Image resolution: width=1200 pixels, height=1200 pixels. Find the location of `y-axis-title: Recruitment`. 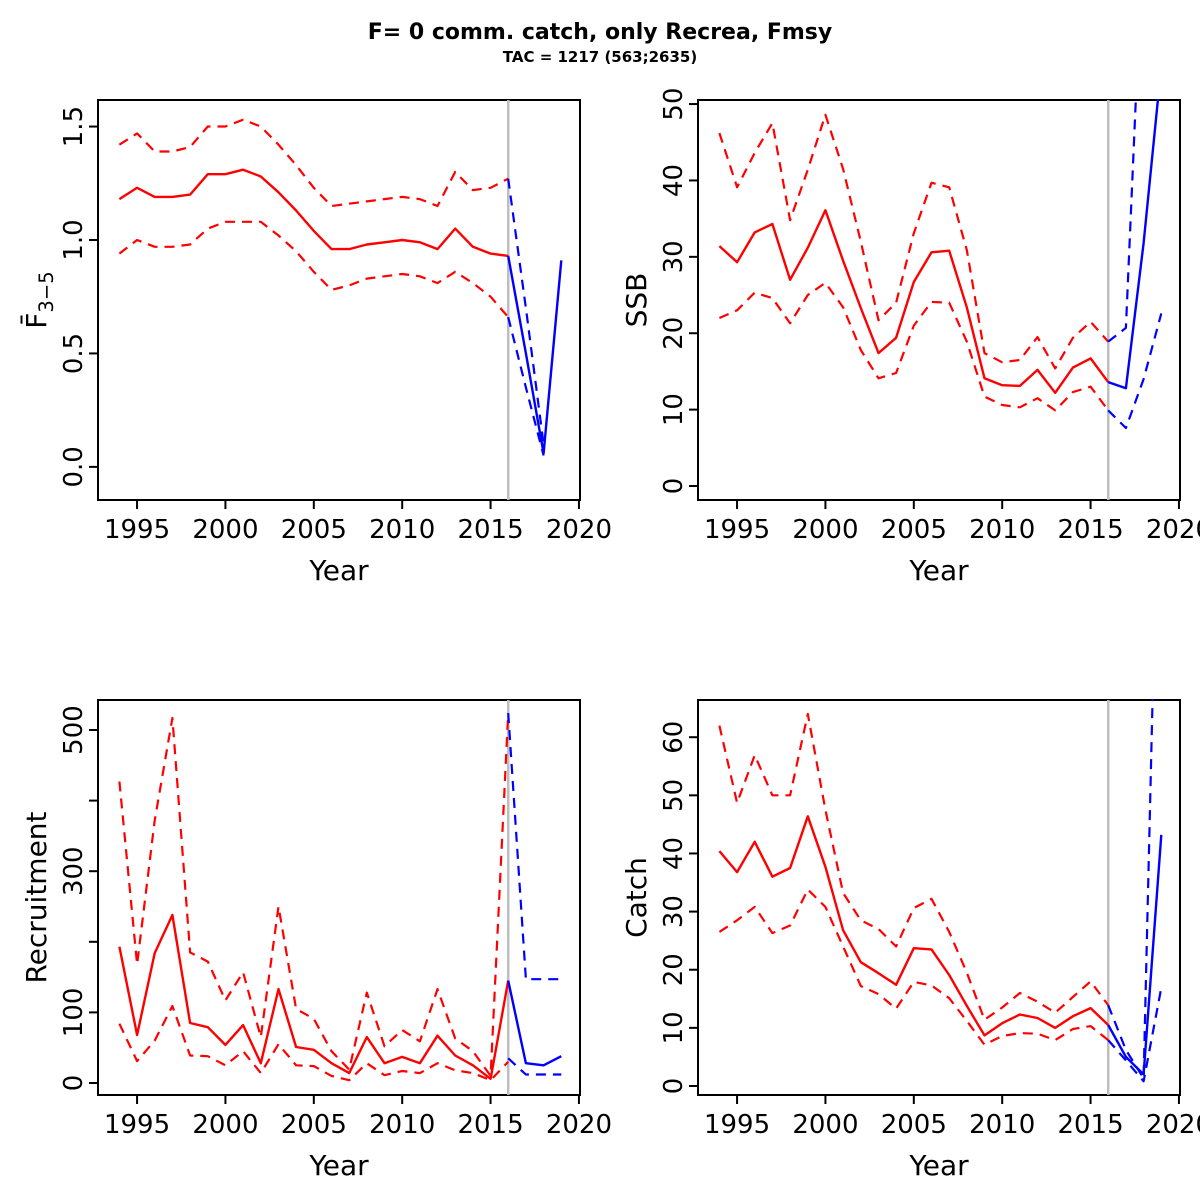

y-axis-title: Recruitment is located at coordinates (36, 897).